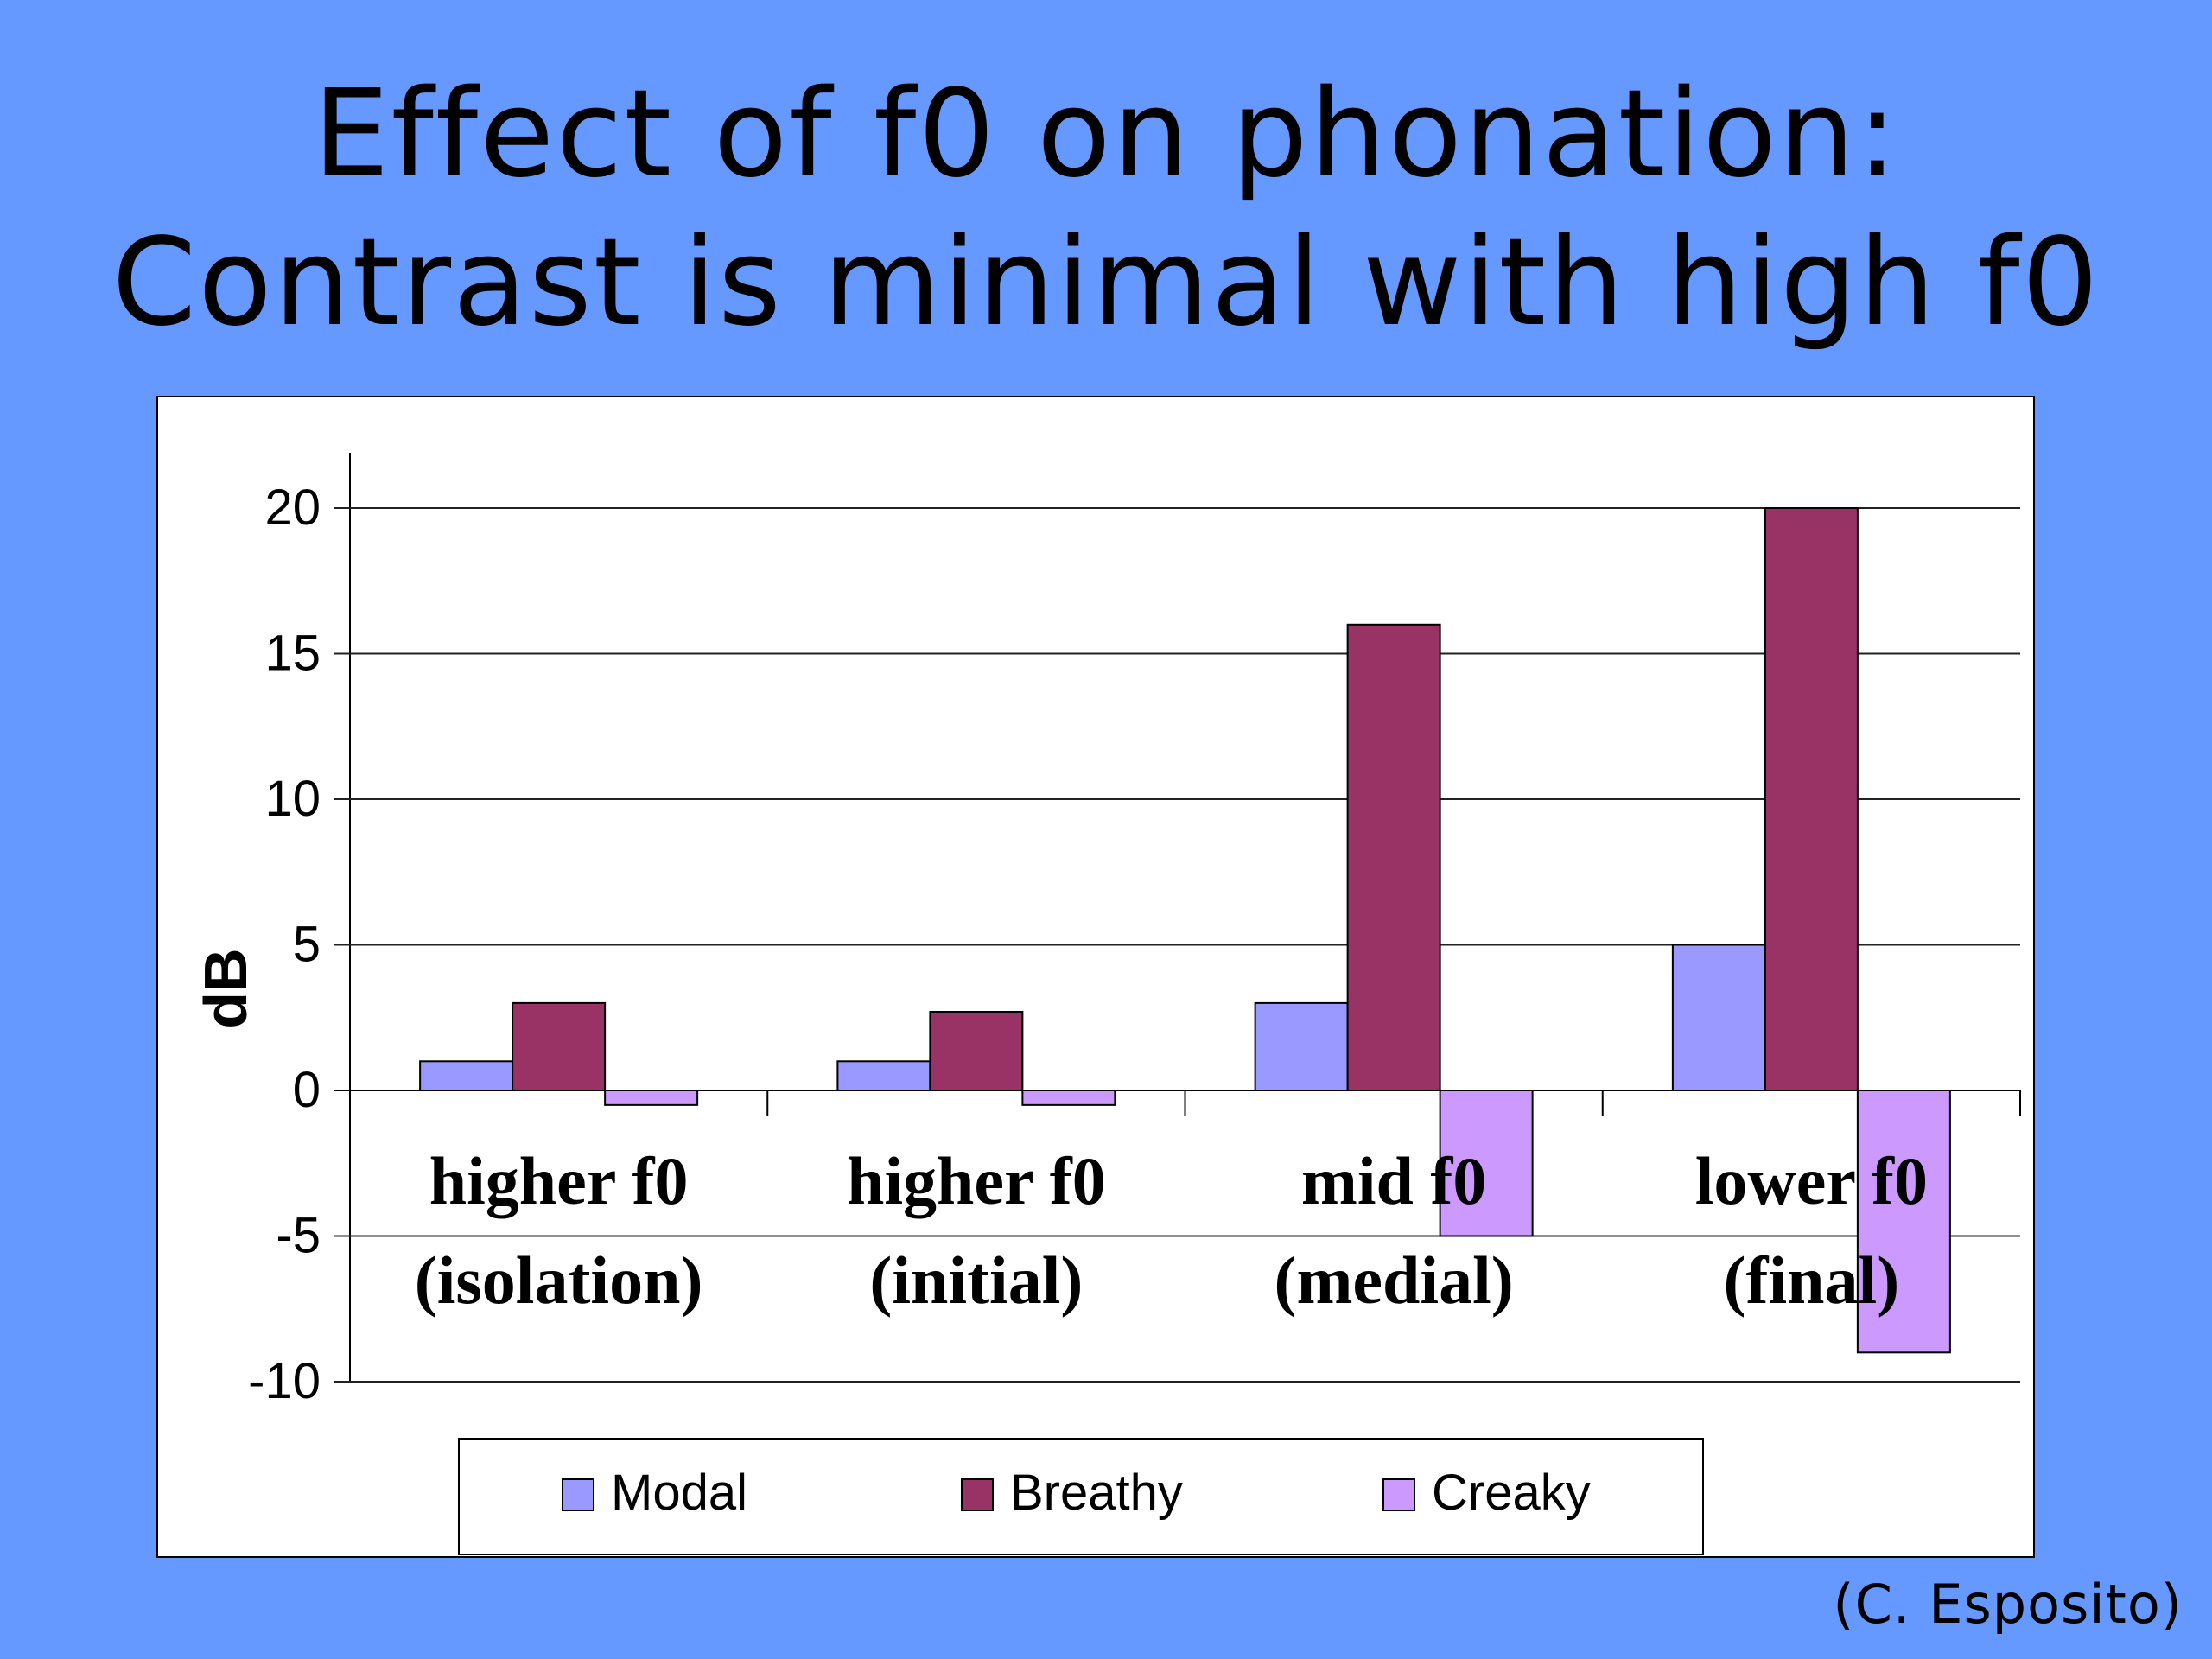 This screenshot has width=2212, height=1659. I want to click on y-tick-label: -10, so click(284, 1381).